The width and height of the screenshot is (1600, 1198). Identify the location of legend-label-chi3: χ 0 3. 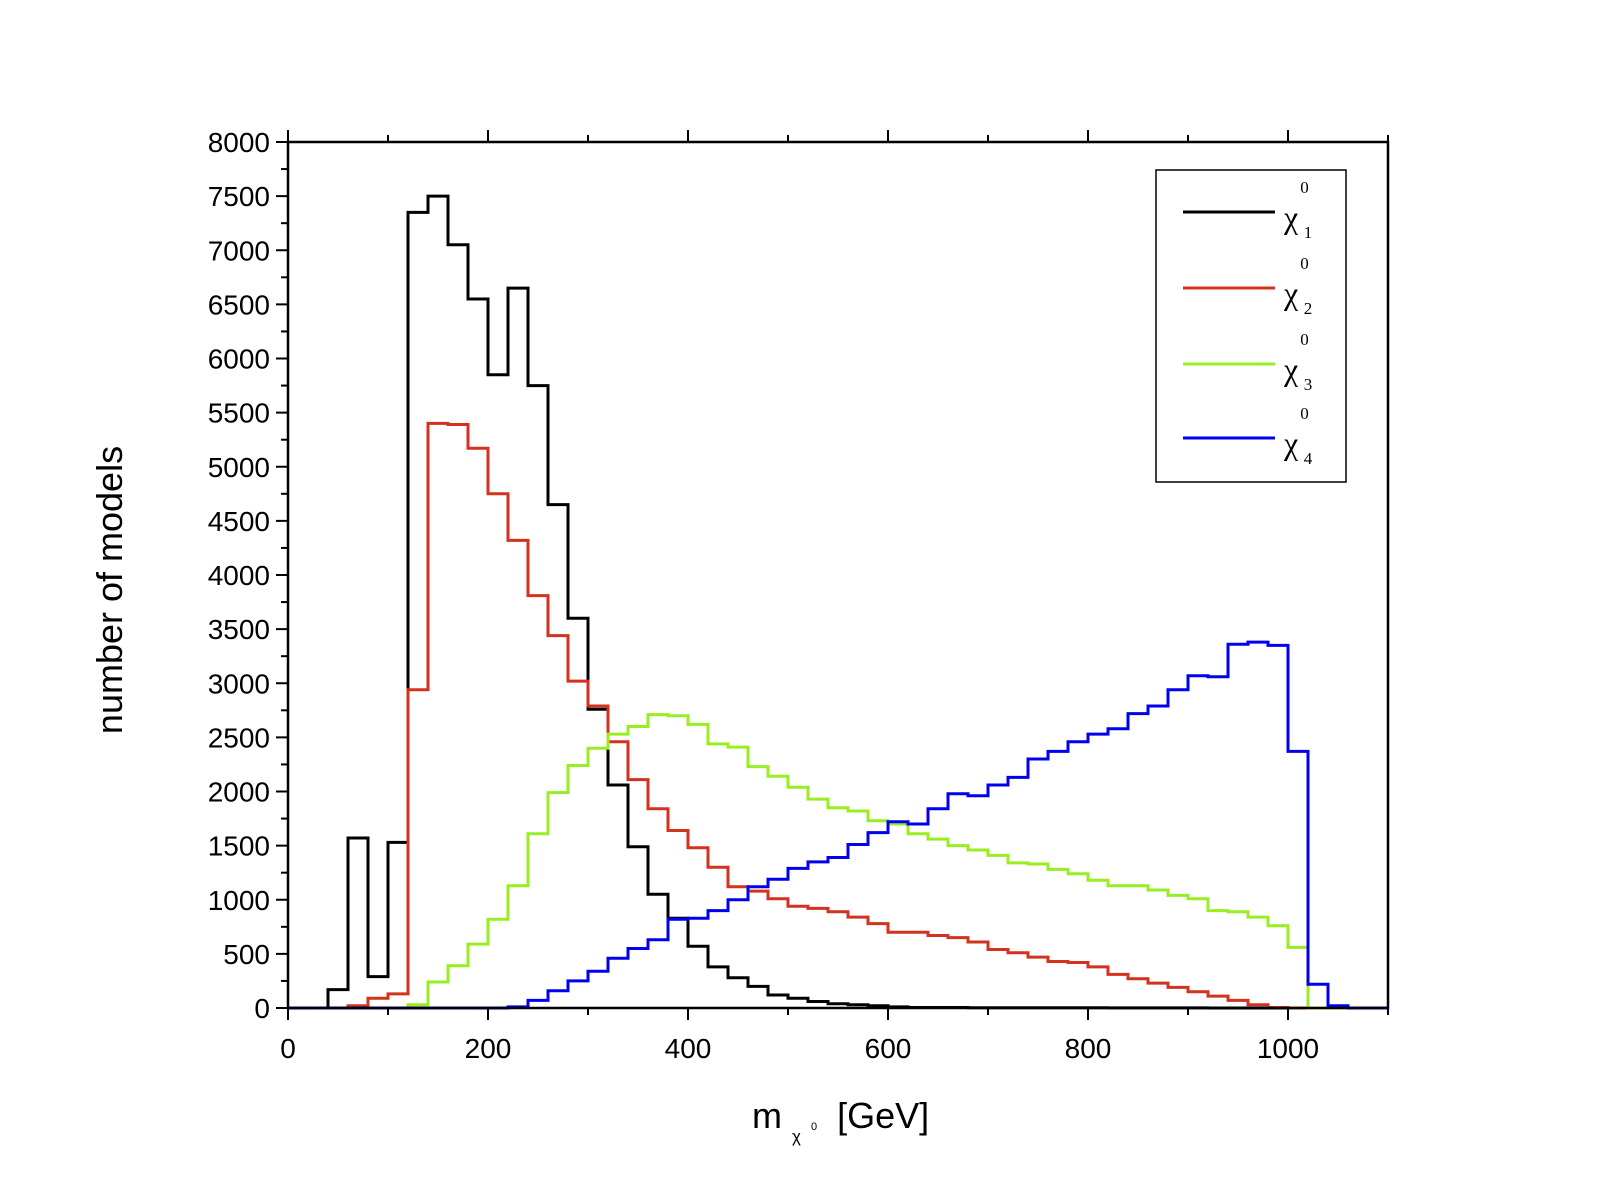
(1298, 362).